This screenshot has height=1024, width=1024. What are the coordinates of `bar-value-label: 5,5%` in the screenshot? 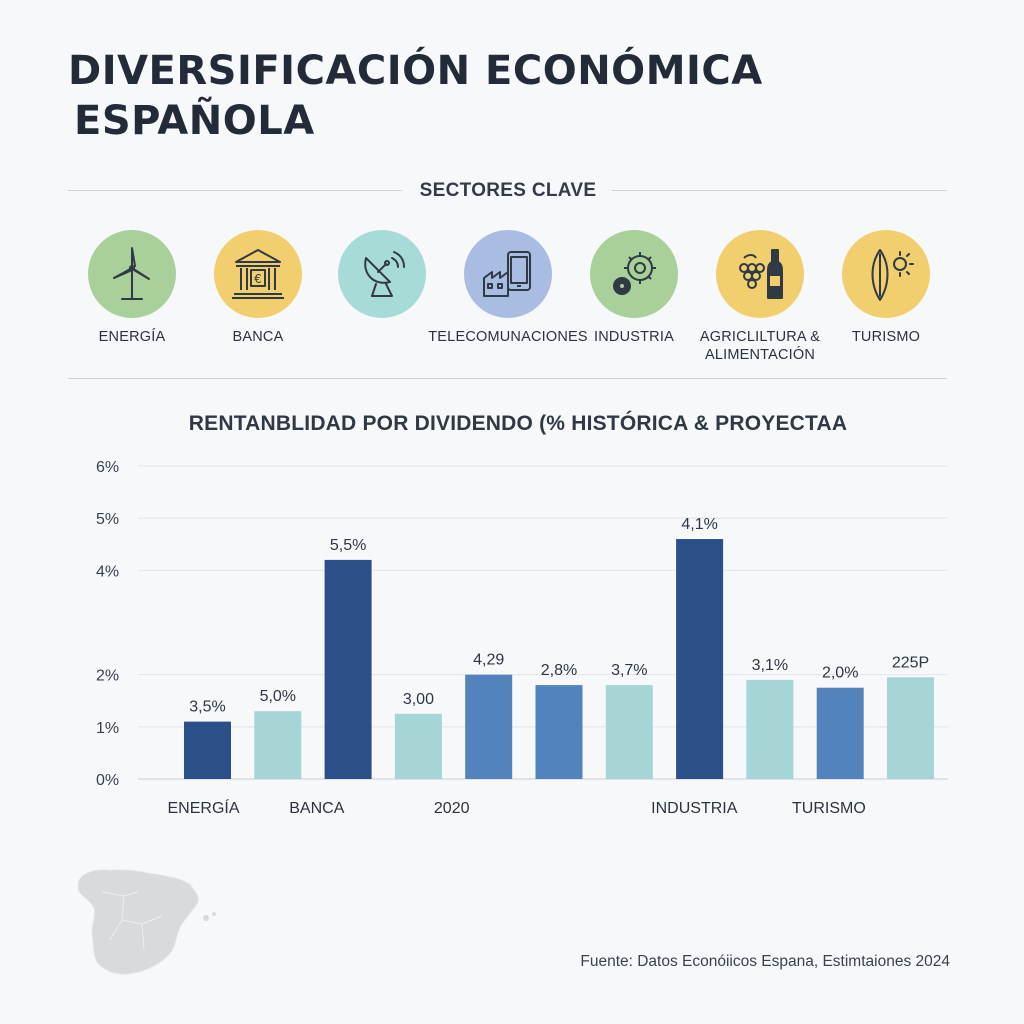 It's located at (348, 545).